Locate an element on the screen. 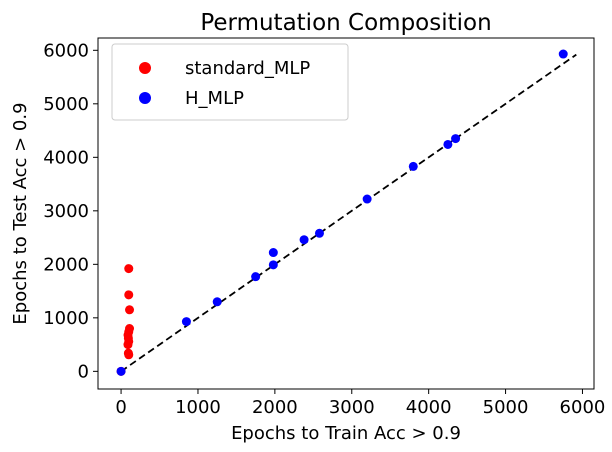 The height and width of the screenshot is (452, 612). legend-marker-standard-mlp is located at coordinates (145, 68).